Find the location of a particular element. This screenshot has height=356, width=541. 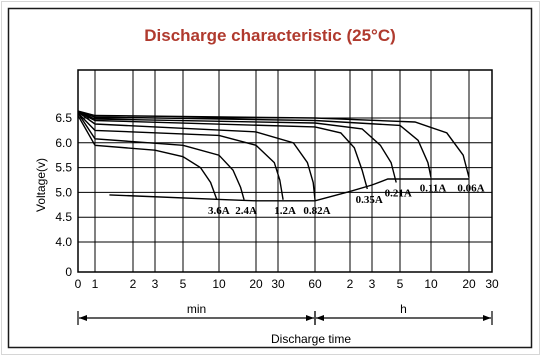

x-tick-label: 0 is located at coordinates (78, 284).